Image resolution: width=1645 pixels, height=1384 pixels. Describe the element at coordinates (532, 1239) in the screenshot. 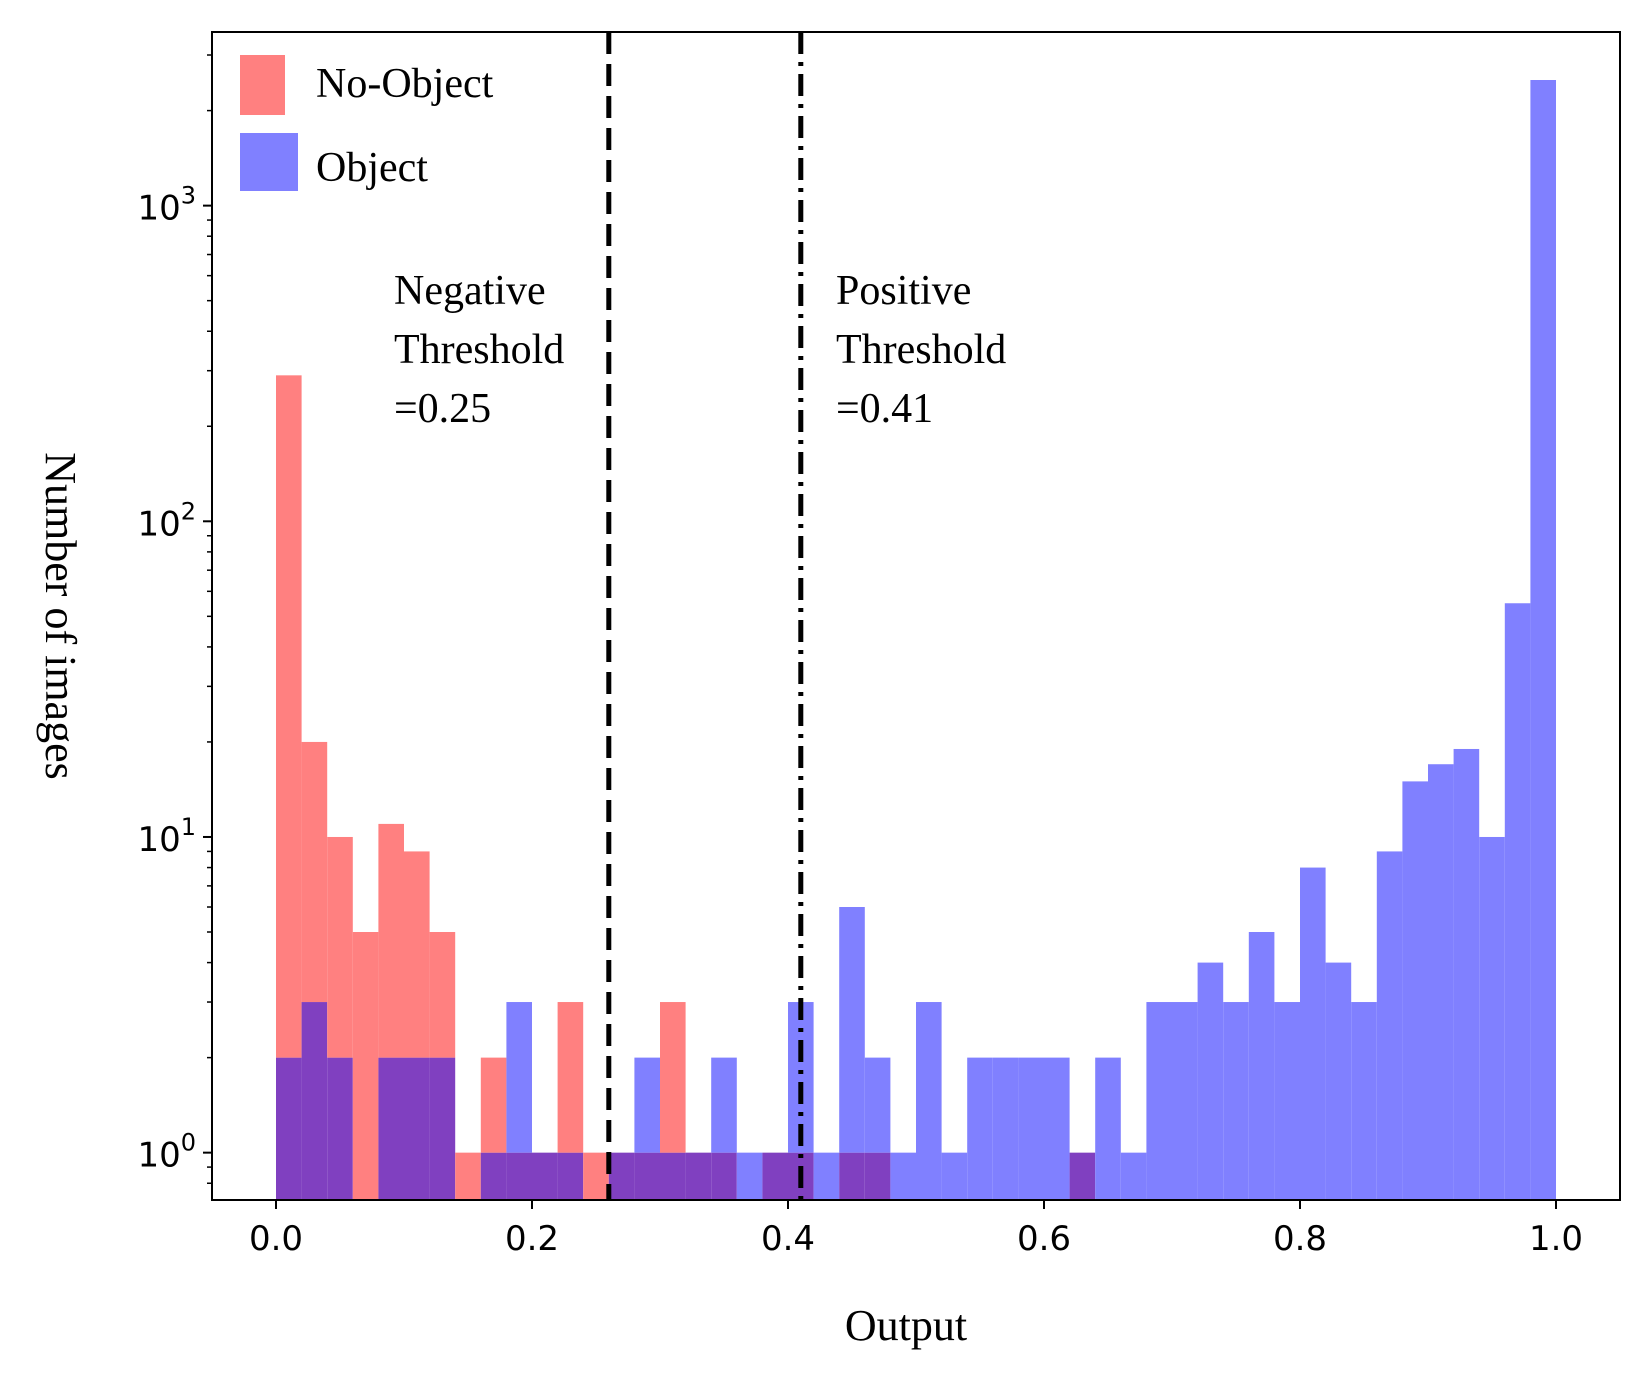

I see `x-tick-label-1: 0.2` at that location.